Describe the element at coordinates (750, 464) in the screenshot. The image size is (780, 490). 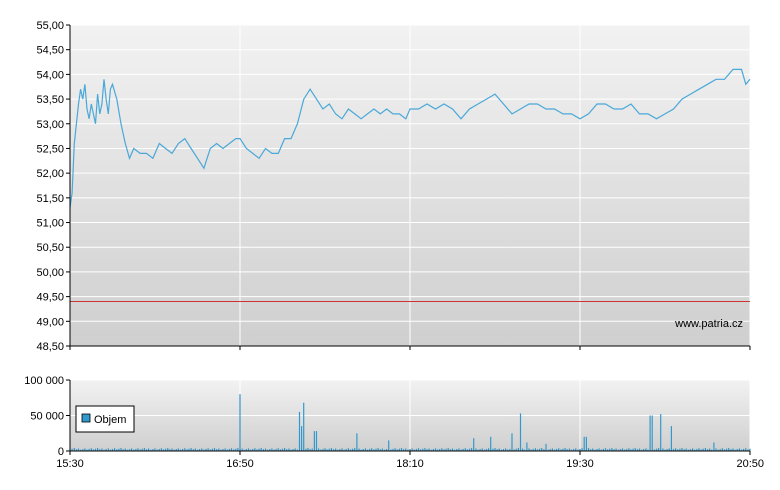
I see `volume-x-tick-label: 20:50` at that location.